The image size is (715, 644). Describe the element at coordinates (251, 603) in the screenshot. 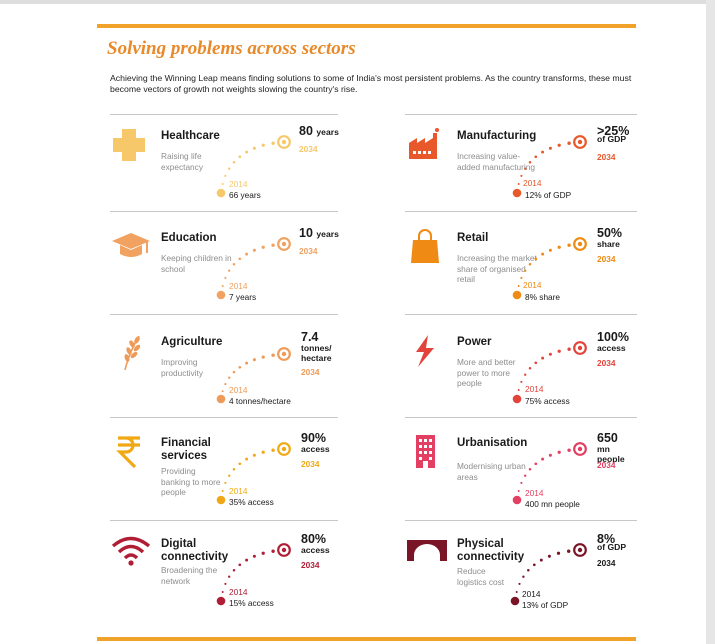

I see `start-value: 15% access` at that location.